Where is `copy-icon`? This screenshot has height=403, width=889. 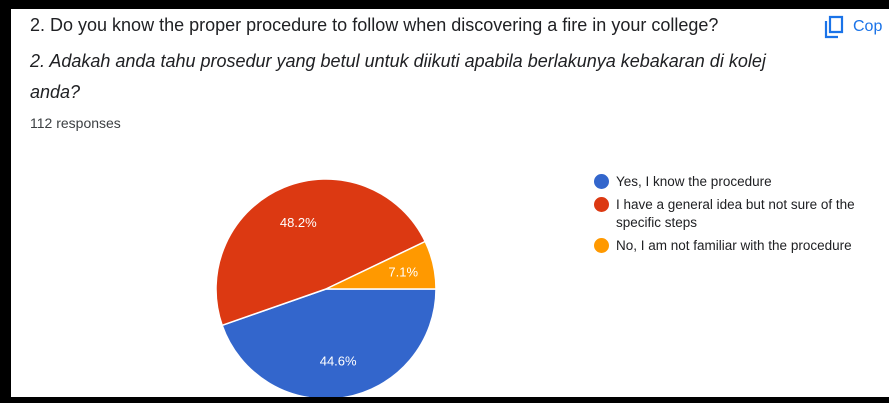
copy-icon is located at coordinates (834, 27).